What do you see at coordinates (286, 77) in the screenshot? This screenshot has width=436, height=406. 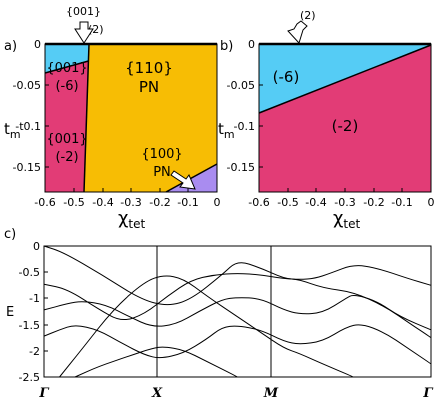 I see `region-label-minus6-b: (-6)` at bounding box center [286, 77].